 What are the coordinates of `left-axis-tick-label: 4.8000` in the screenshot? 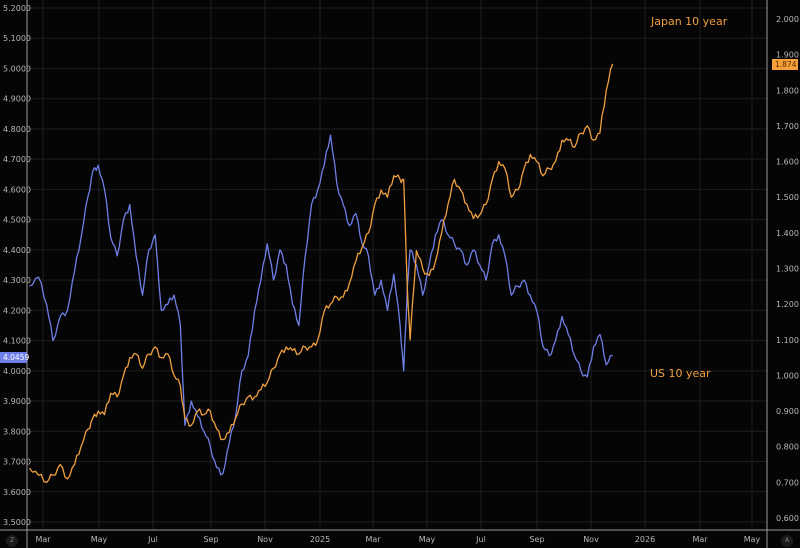 It's located at (17, 129).